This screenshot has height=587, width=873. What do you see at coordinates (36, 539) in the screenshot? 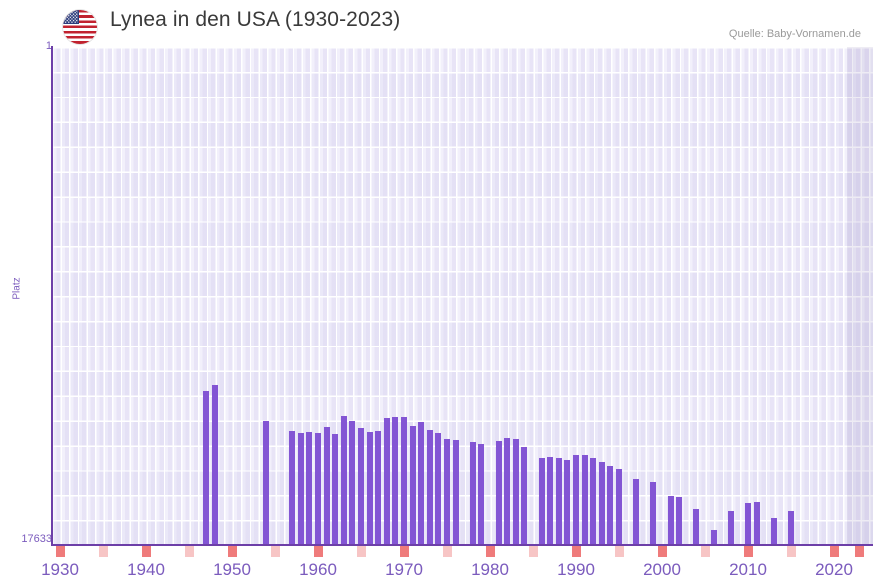
I see `y-axis-bottom-label: 17633` at bounding box center [36, 539].